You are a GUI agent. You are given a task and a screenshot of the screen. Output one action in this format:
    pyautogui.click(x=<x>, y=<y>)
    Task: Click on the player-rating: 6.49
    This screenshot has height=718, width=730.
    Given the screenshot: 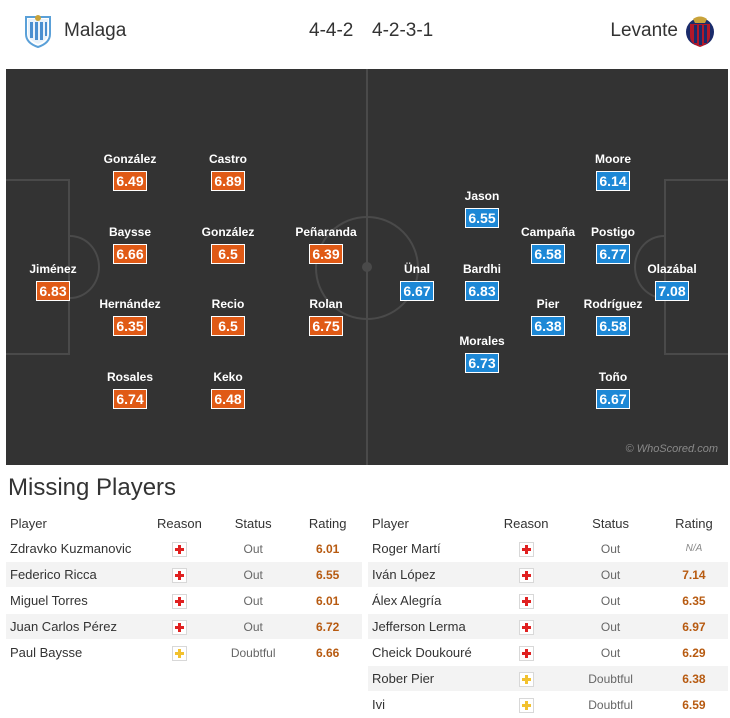 What is the action you would take?
    pyautogui.click(x=130, y=181)
    